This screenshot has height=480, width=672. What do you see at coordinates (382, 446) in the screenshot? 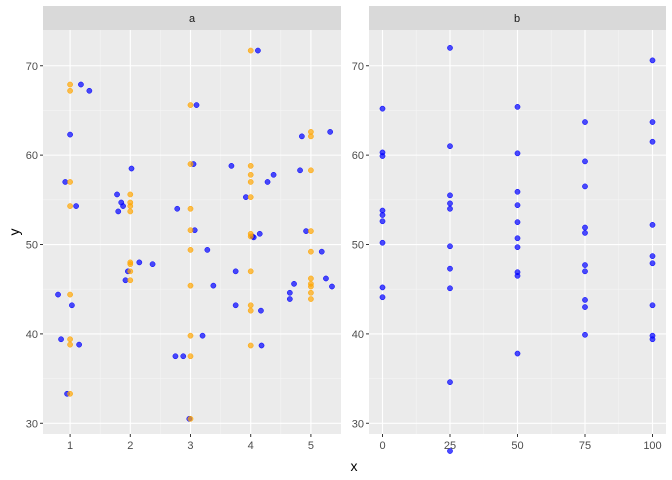
I see `x-tick-label: 0` at bounding box center [382, 446].